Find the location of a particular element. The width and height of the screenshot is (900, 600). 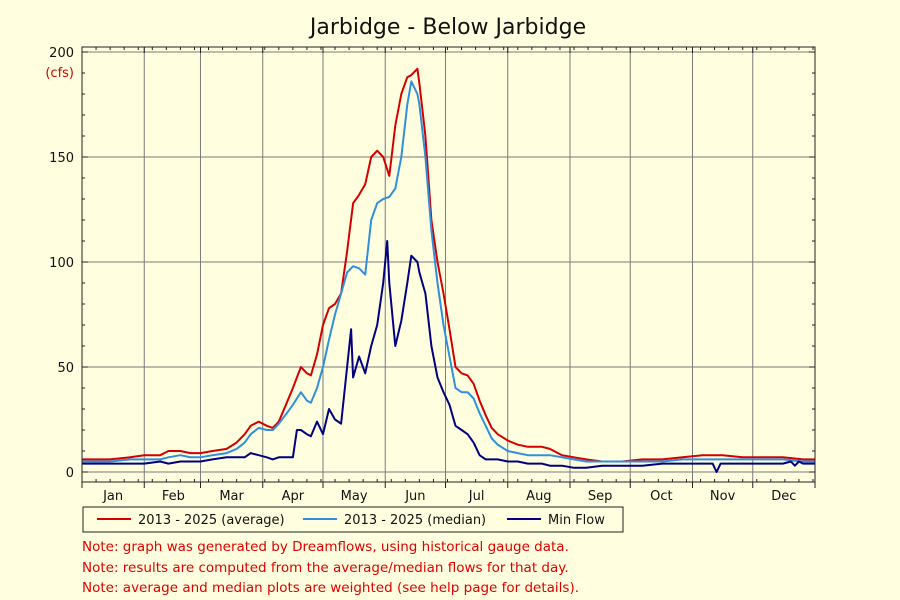

y-axis-unit-label: (cfs) is located at coordinates (59, 73).